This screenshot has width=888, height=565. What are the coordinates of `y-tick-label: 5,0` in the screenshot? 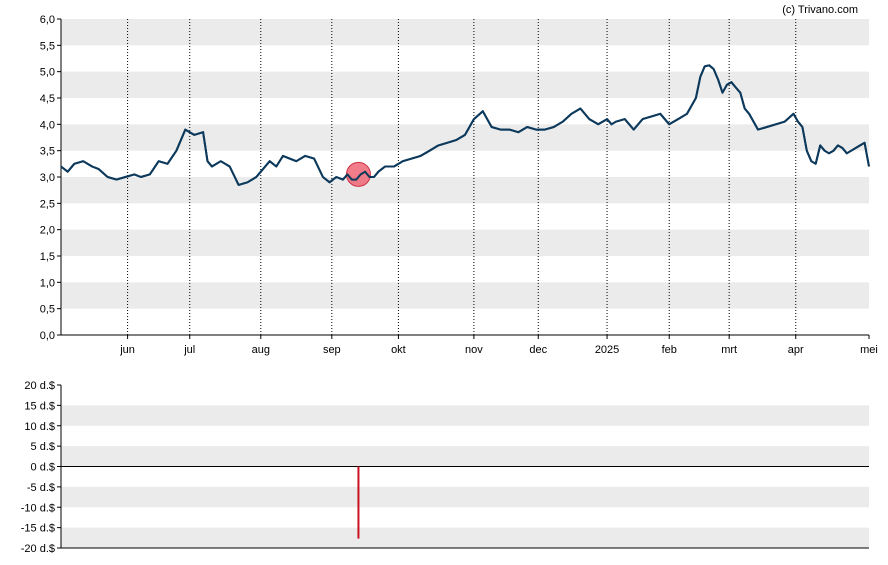 It's located at (47, 73).